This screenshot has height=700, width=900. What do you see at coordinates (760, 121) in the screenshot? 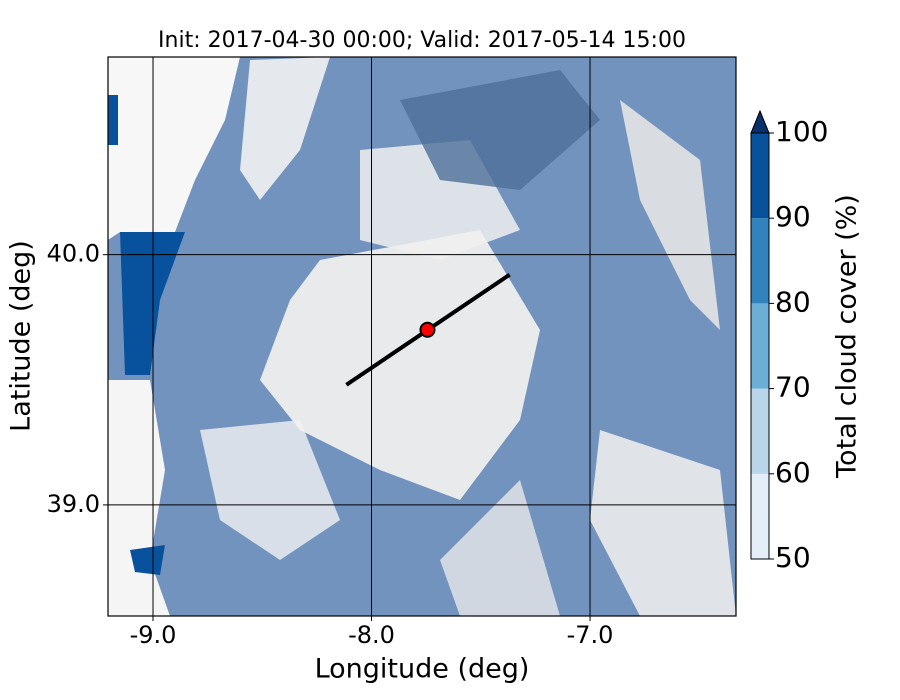
I see `colorbar-extend` at bounding box center [760, 121].